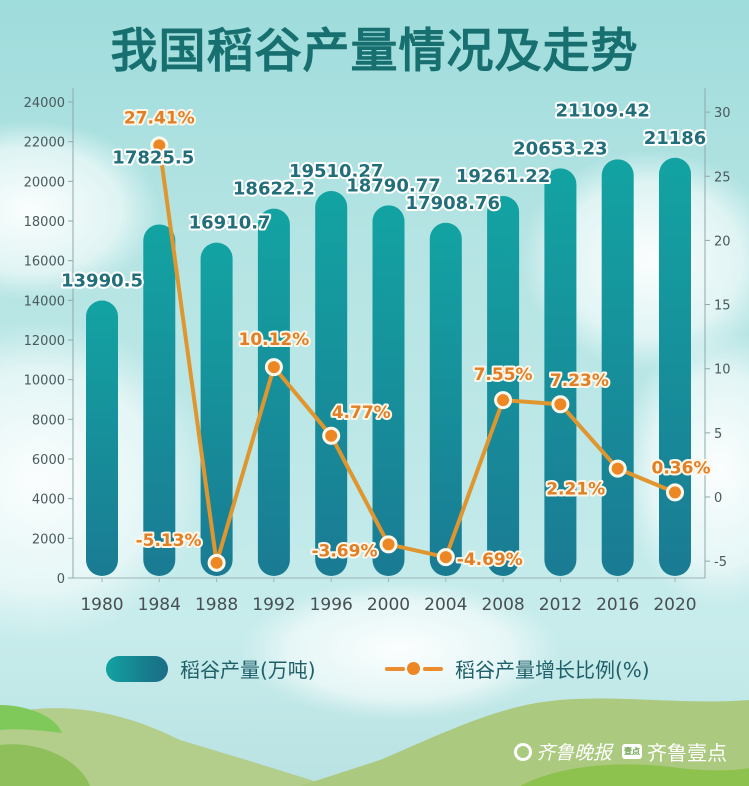 The height and width of the screenshot is (786, 749). I want to click on bar-value-label: 13990.5, so click(102, 281).